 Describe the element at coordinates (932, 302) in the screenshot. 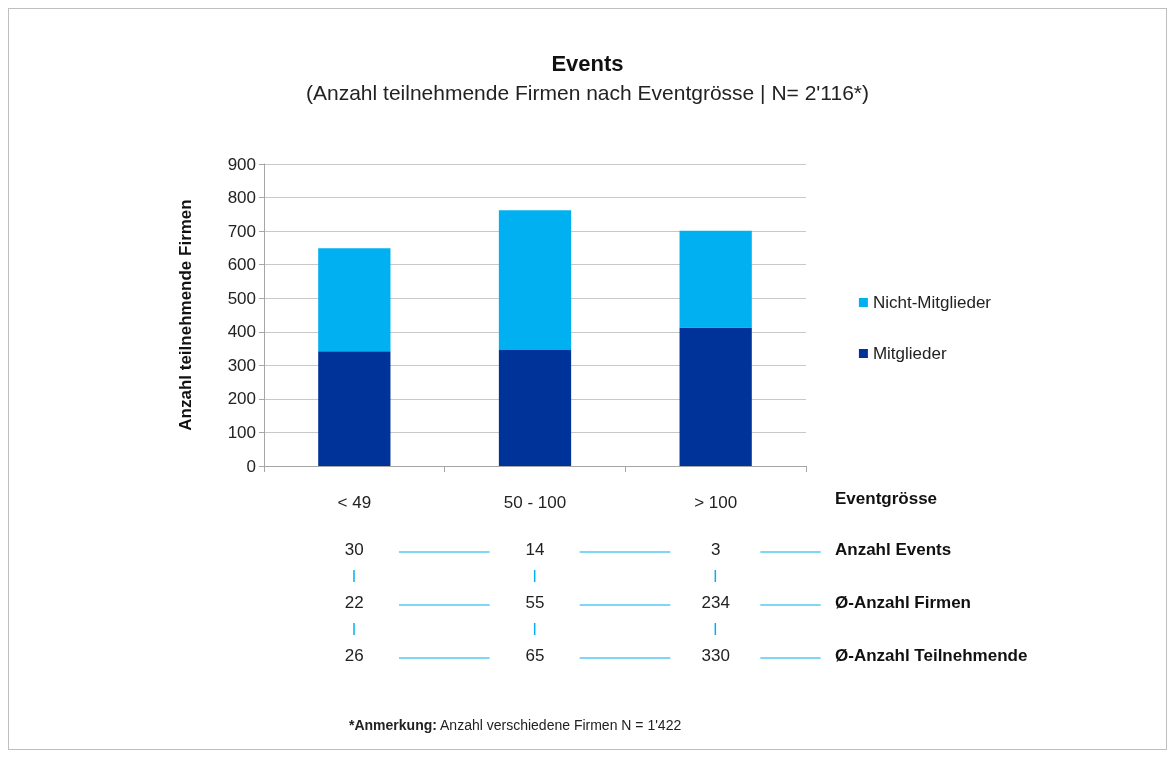

I see `legend-label: Nicht-Mitglieder` at that location.